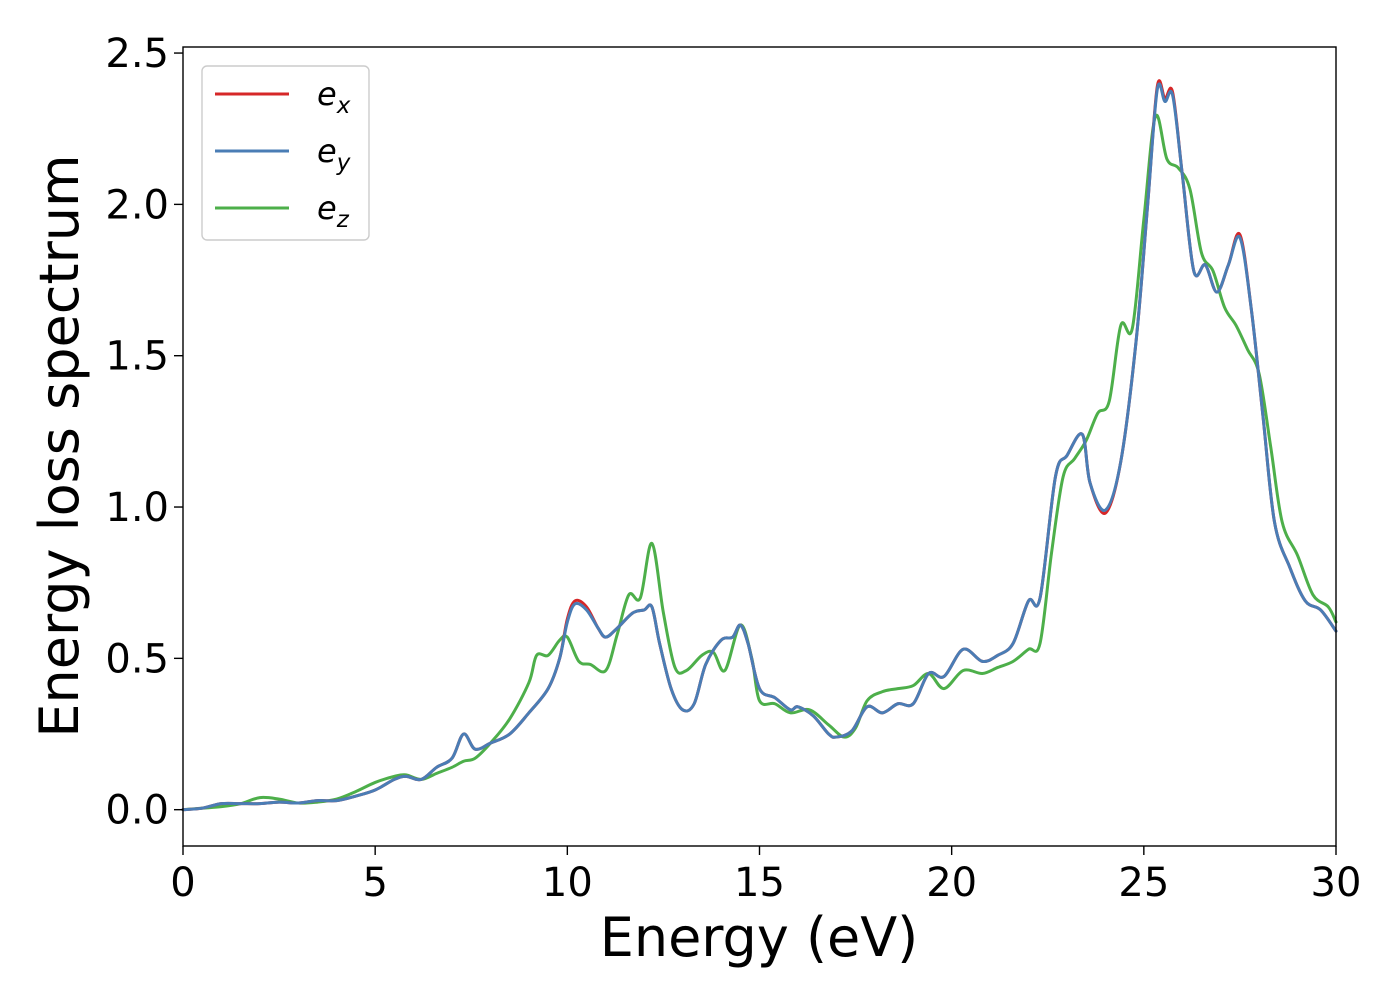 This screenshot has width=1400, height=1000. Describe the element at coordinates (137, 659) in the screenshot. I see `y-tick-label: 0.5` at that location.